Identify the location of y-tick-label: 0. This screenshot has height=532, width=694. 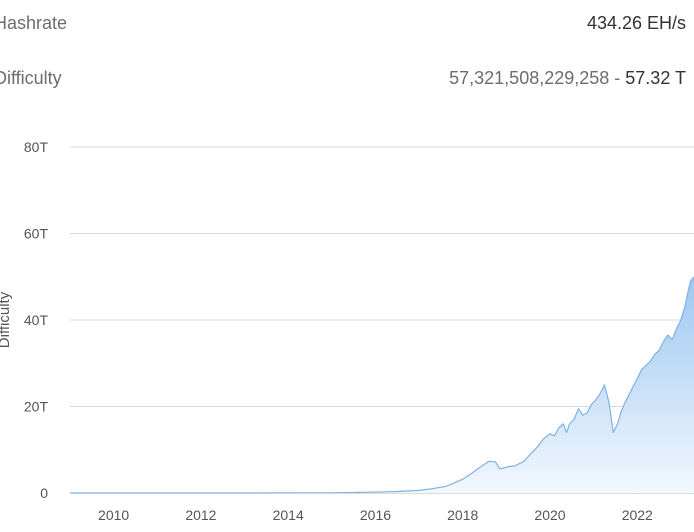
(44, 493).